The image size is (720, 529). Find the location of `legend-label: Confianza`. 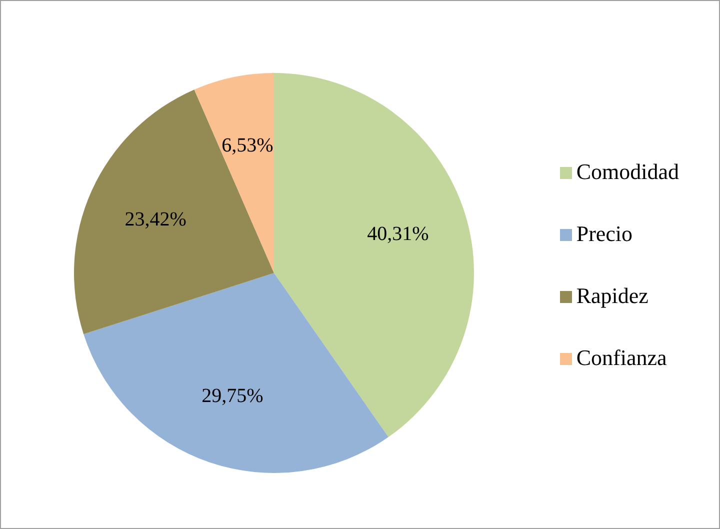

legend-label: Confianza is located at coordinates (621, 357).